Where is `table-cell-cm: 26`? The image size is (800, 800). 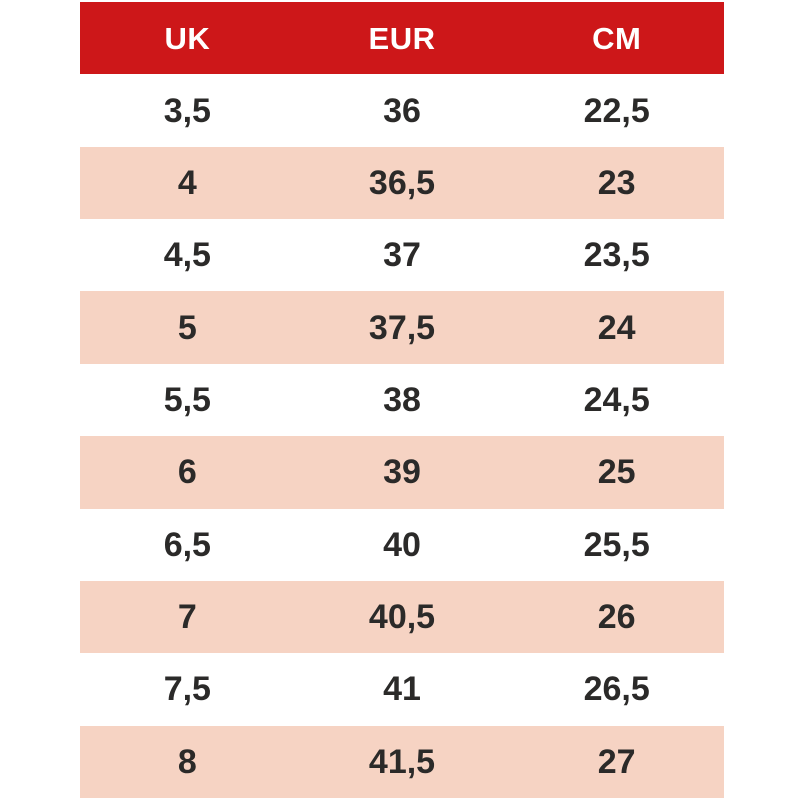
table-cell-cm: 26 is located at coordinates (616, 617).